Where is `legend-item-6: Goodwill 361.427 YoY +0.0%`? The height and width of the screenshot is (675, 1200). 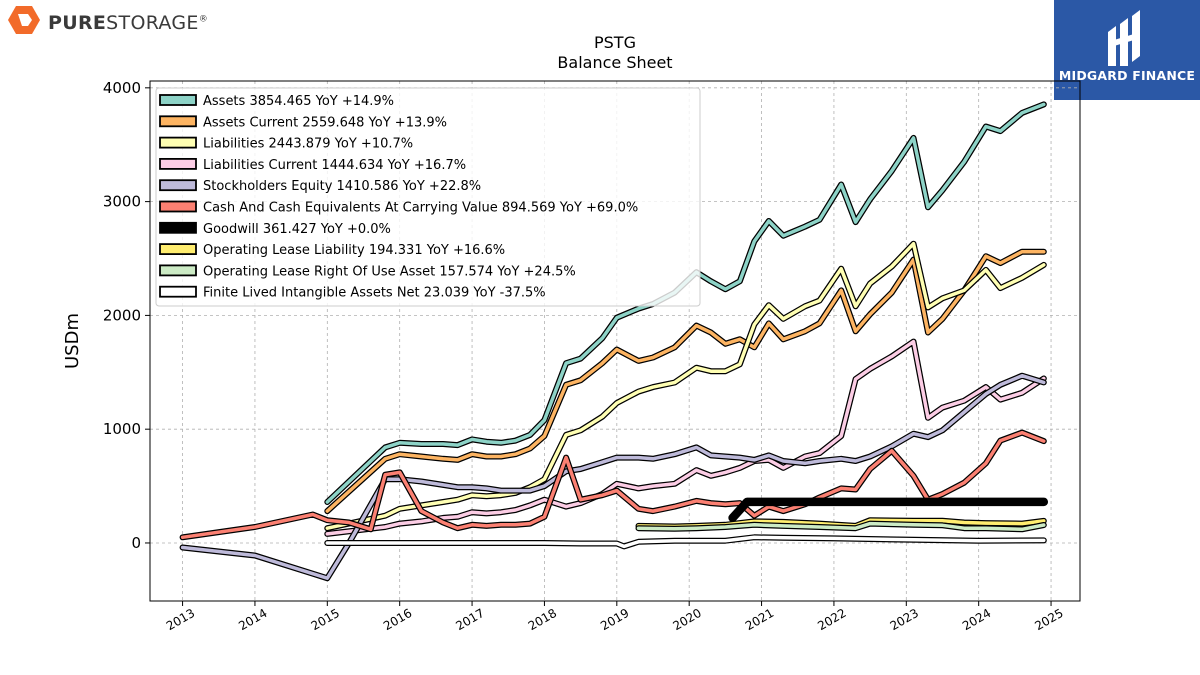 legend-item-6: Goodwill 361.427 YoY +0.0% is located at coordinates (275, 229).